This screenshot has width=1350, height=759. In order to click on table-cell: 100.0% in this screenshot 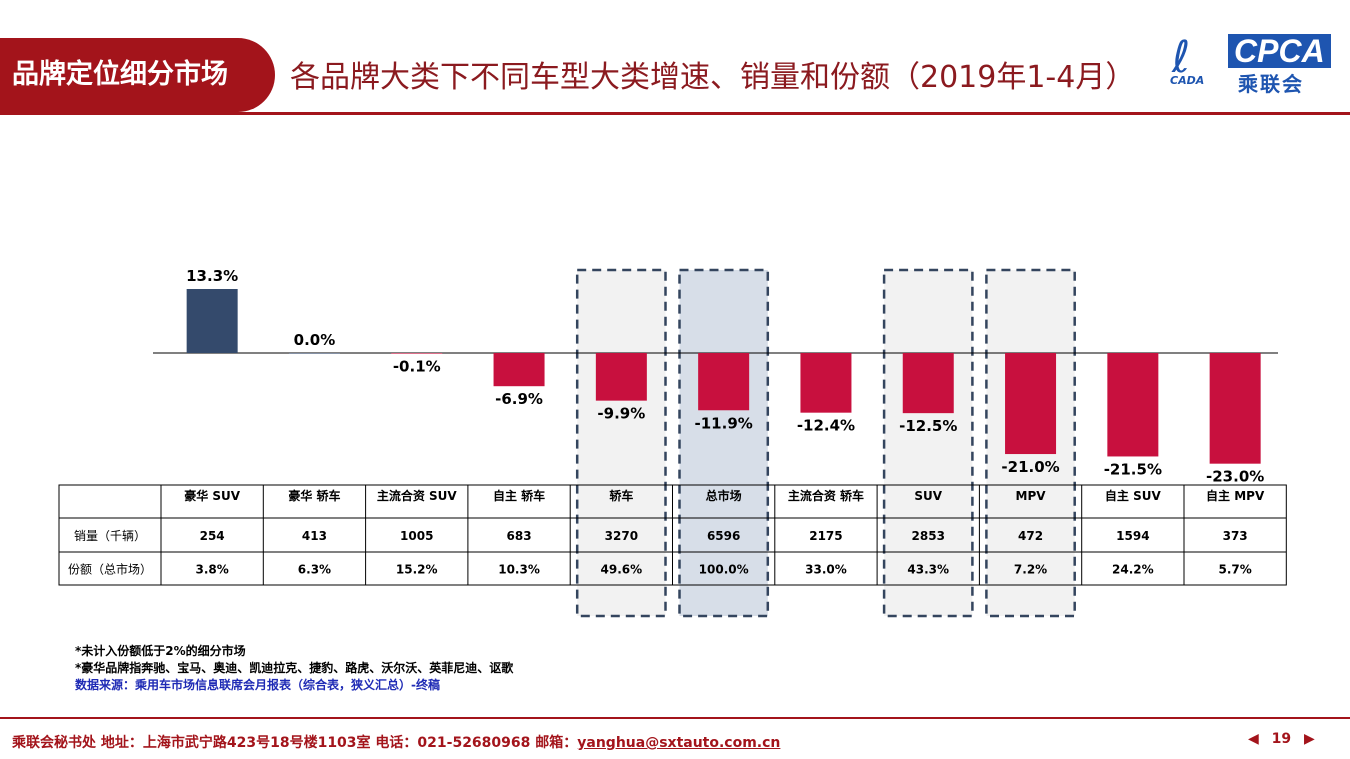, I will do `click(724, 570)`.